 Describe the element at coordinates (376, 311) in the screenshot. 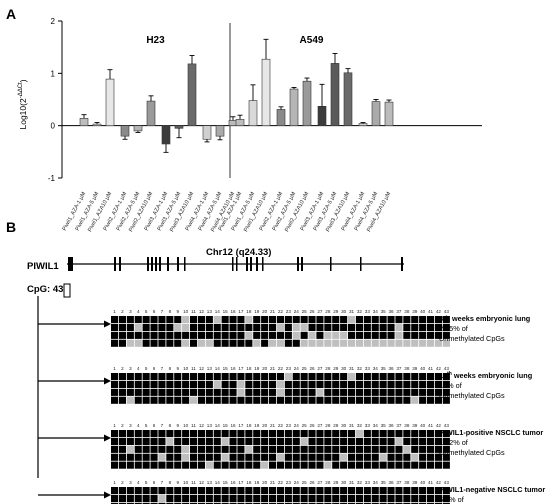

I see `cpg-site-number: 34` at that location.